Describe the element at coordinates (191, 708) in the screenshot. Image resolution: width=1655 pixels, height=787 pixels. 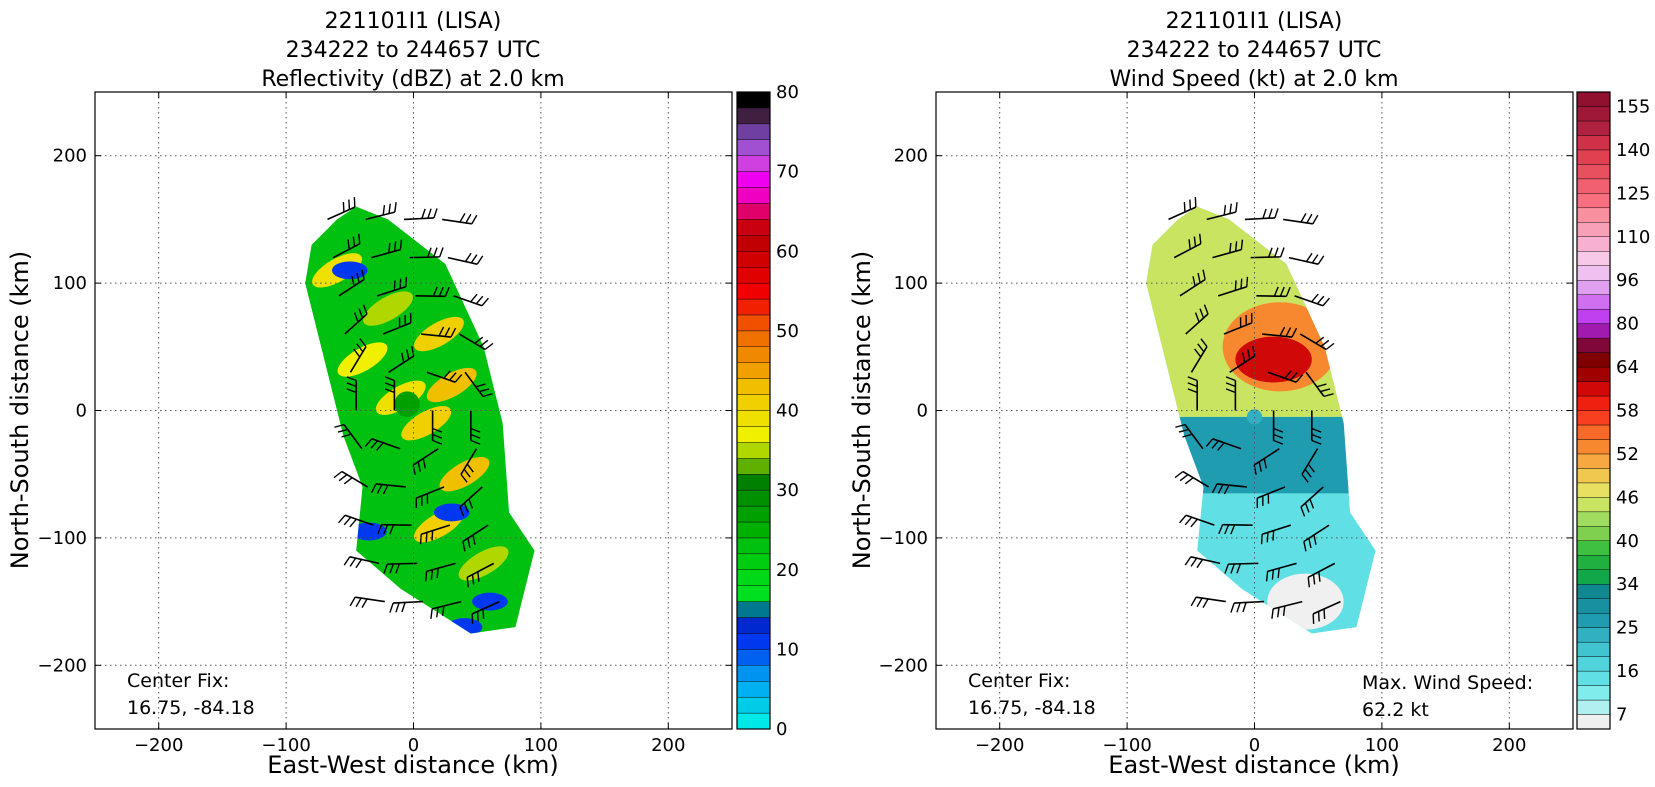
I see `center-fix-value: 16.75, -84.18` at that location.